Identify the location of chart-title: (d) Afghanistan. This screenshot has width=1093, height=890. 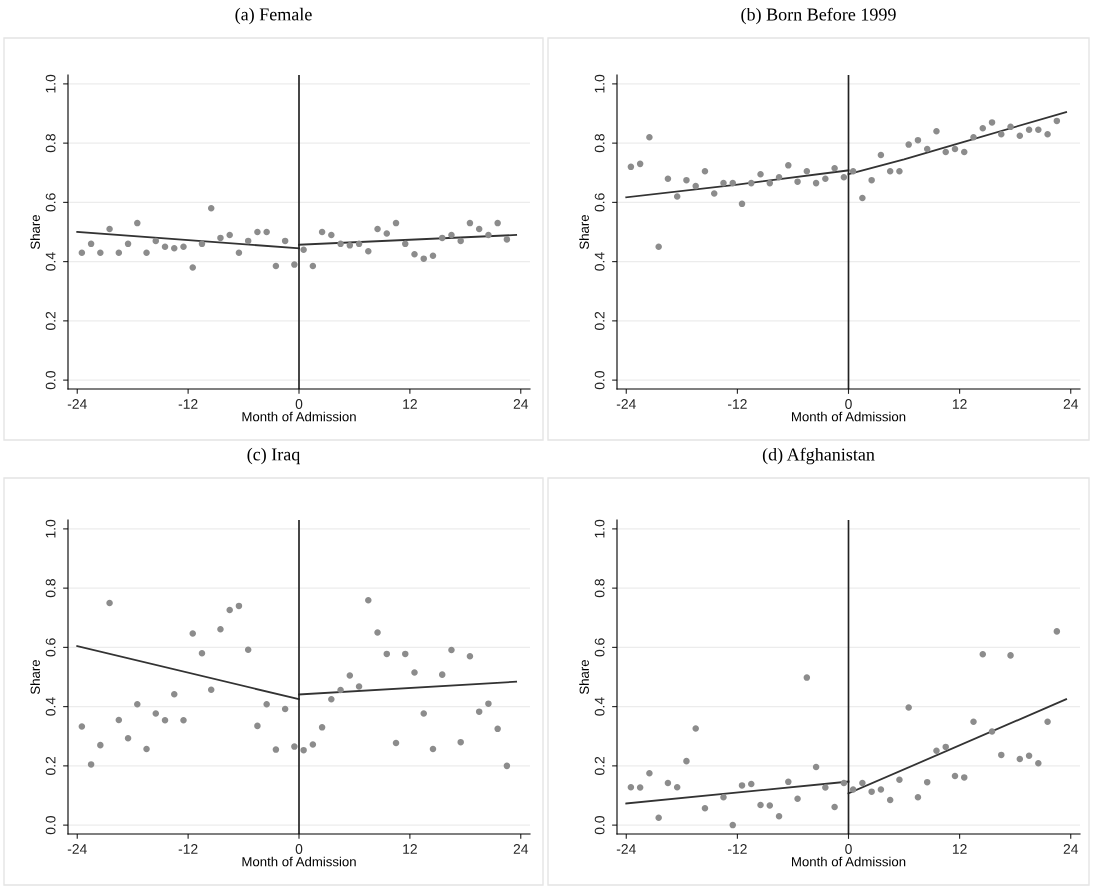
(818, 456).